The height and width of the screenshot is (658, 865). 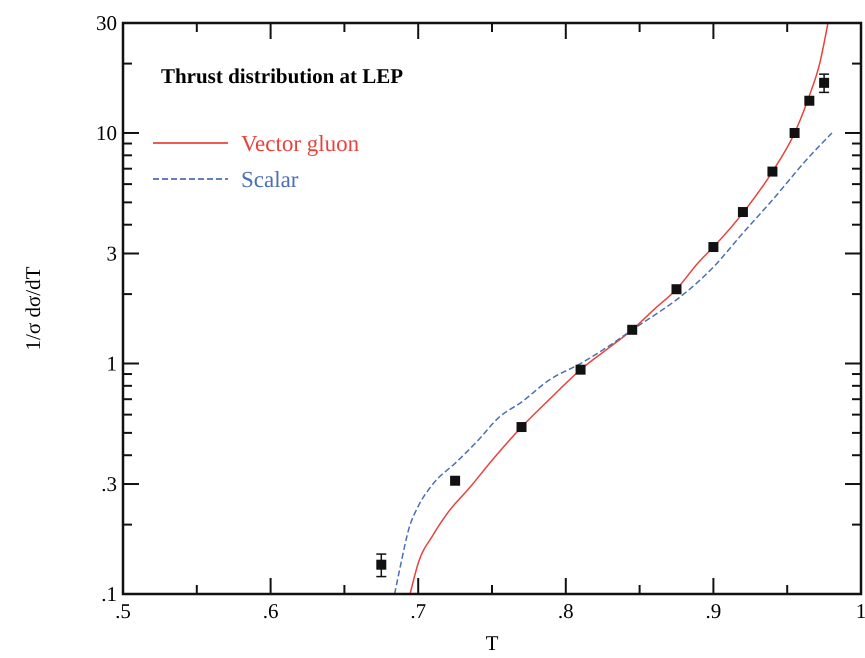 I want to click on y-tick-label: 3, so click(x=111, y=254).